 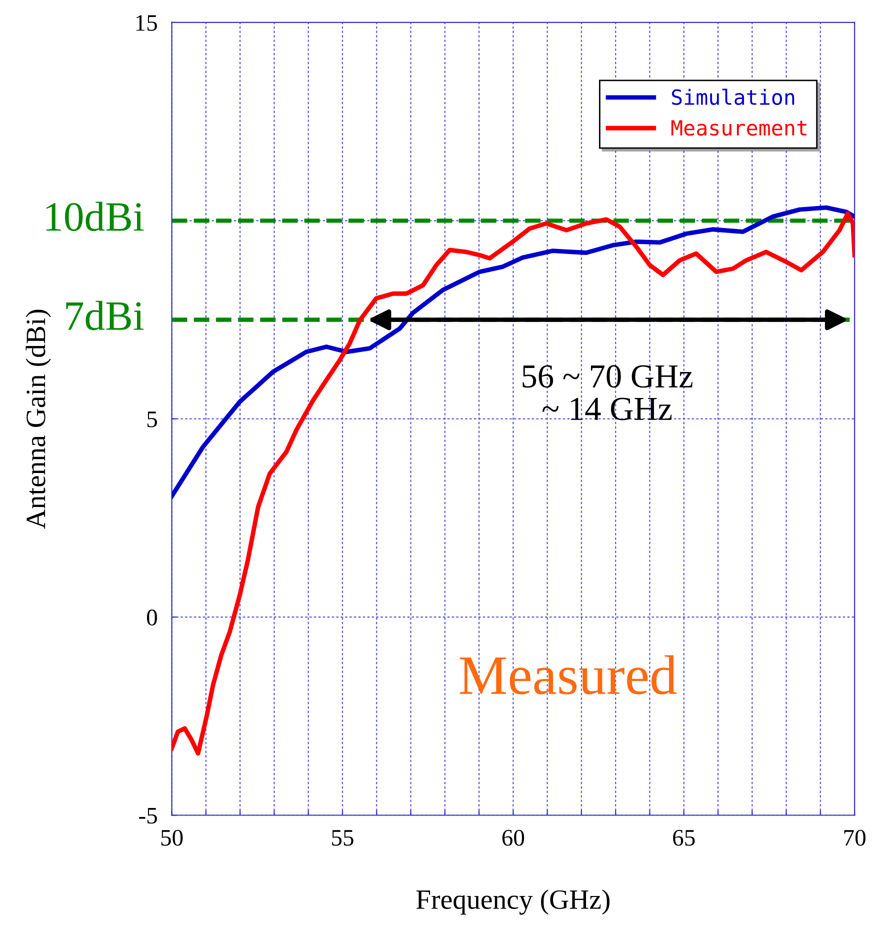 I want to click on y-tick-label: 0, so click(x=151, y=618).